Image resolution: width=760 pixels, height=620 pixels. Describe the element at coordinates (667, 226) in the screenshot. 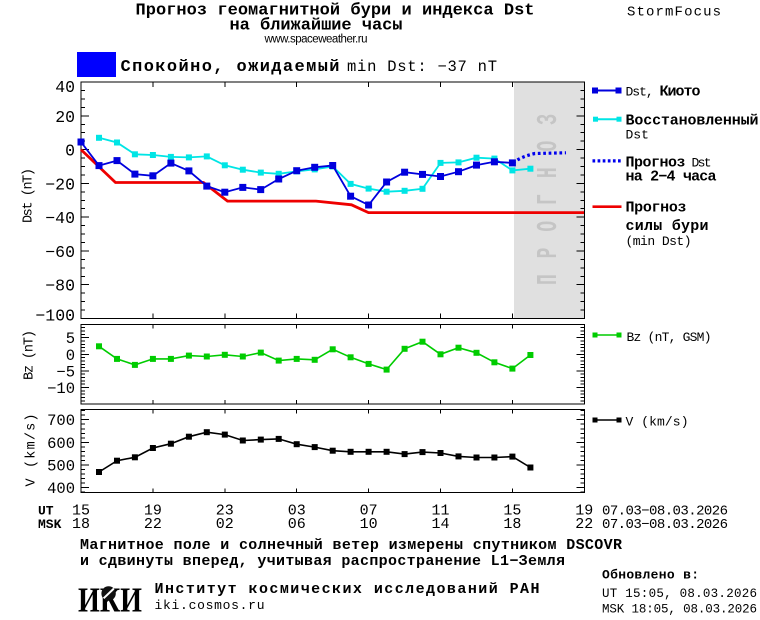

I see `svg-text: силы бури` at that location.